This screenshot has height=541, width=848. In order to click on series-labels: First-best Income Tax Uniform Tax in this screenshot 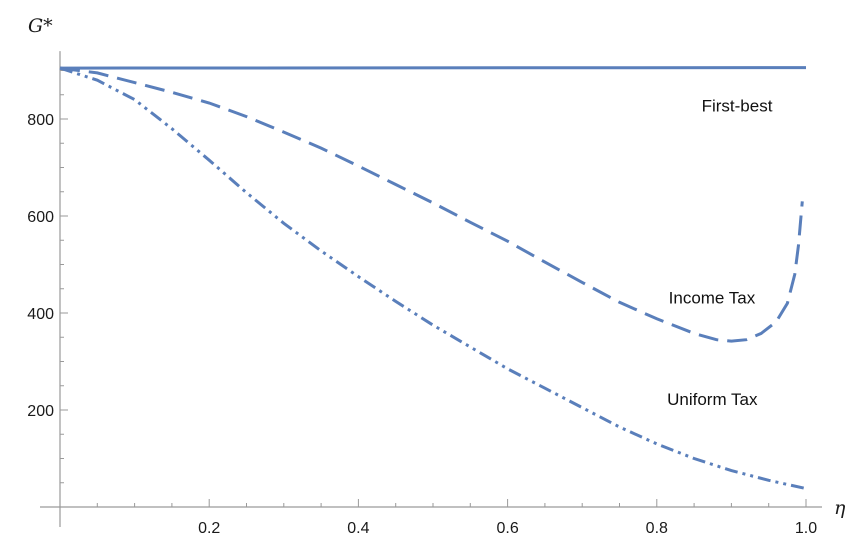, I will do `click(720, 253)`.